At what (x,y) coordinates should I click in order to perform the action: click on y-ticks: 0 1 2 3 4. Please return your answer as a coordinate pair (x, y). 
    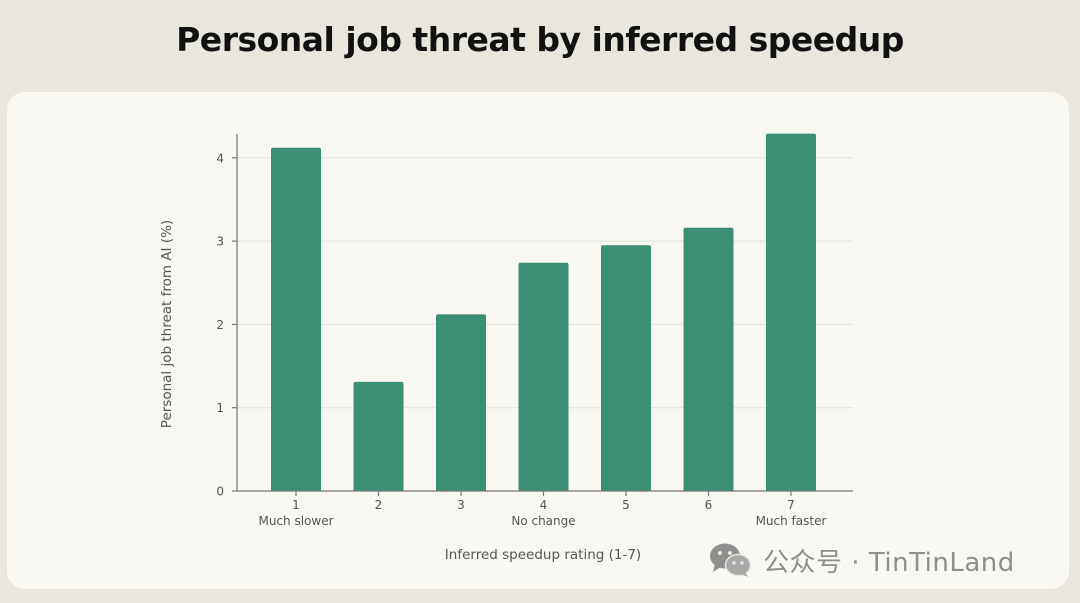
    Looking at the image, I should click on (226, 325).